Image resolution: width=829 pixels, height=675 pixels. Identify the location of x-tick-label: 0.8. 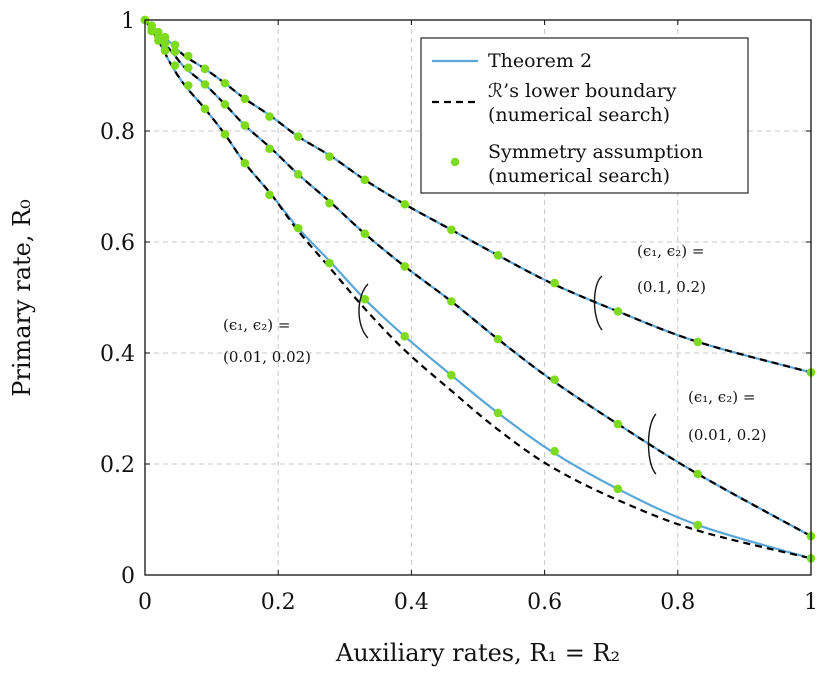
(677, 602).